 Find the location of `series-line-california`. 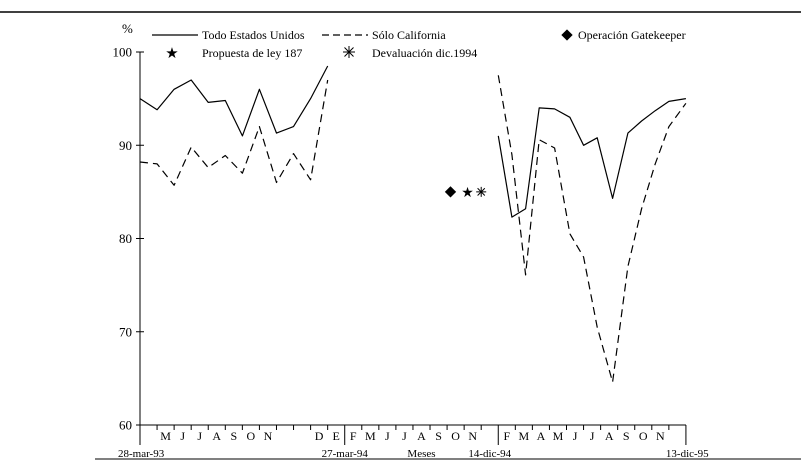

series-line-california is located at coordinates (234, 132).